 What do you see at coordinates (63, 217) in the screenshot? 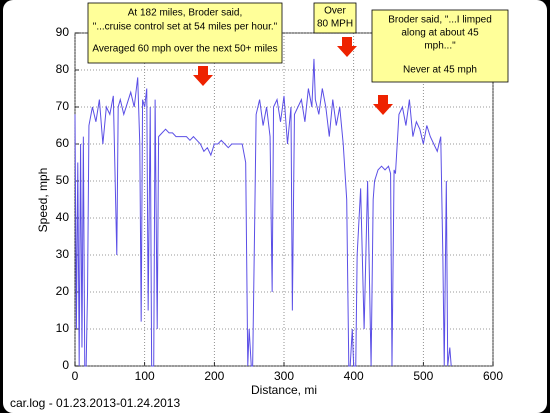
I see `y-tick-label: 40` at bounding box center [63, 217].